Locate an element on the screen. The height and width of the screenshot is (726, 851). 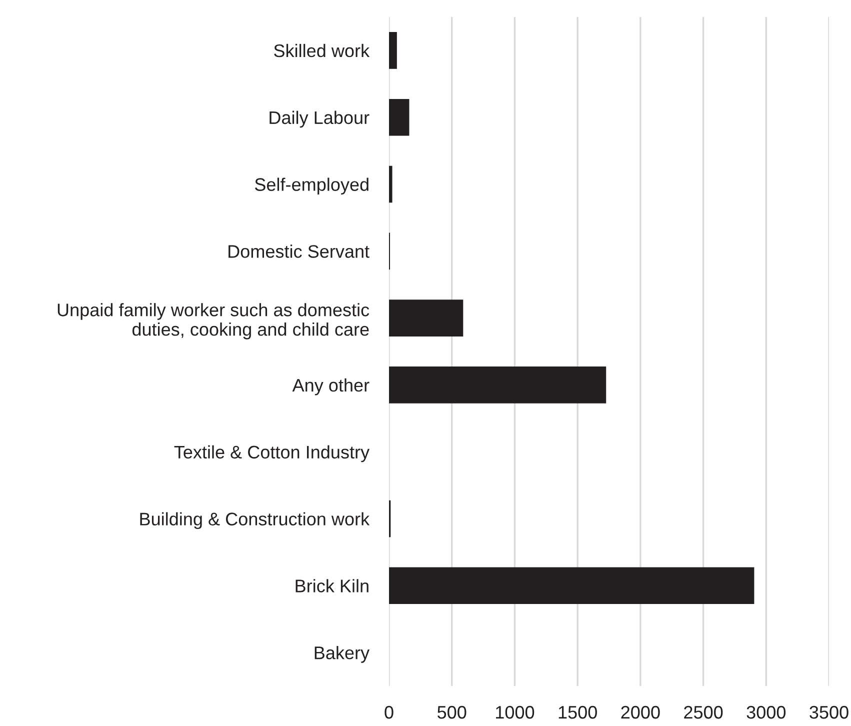
y-tick-label: Domestic Servant is located at coordinates (299, 251).